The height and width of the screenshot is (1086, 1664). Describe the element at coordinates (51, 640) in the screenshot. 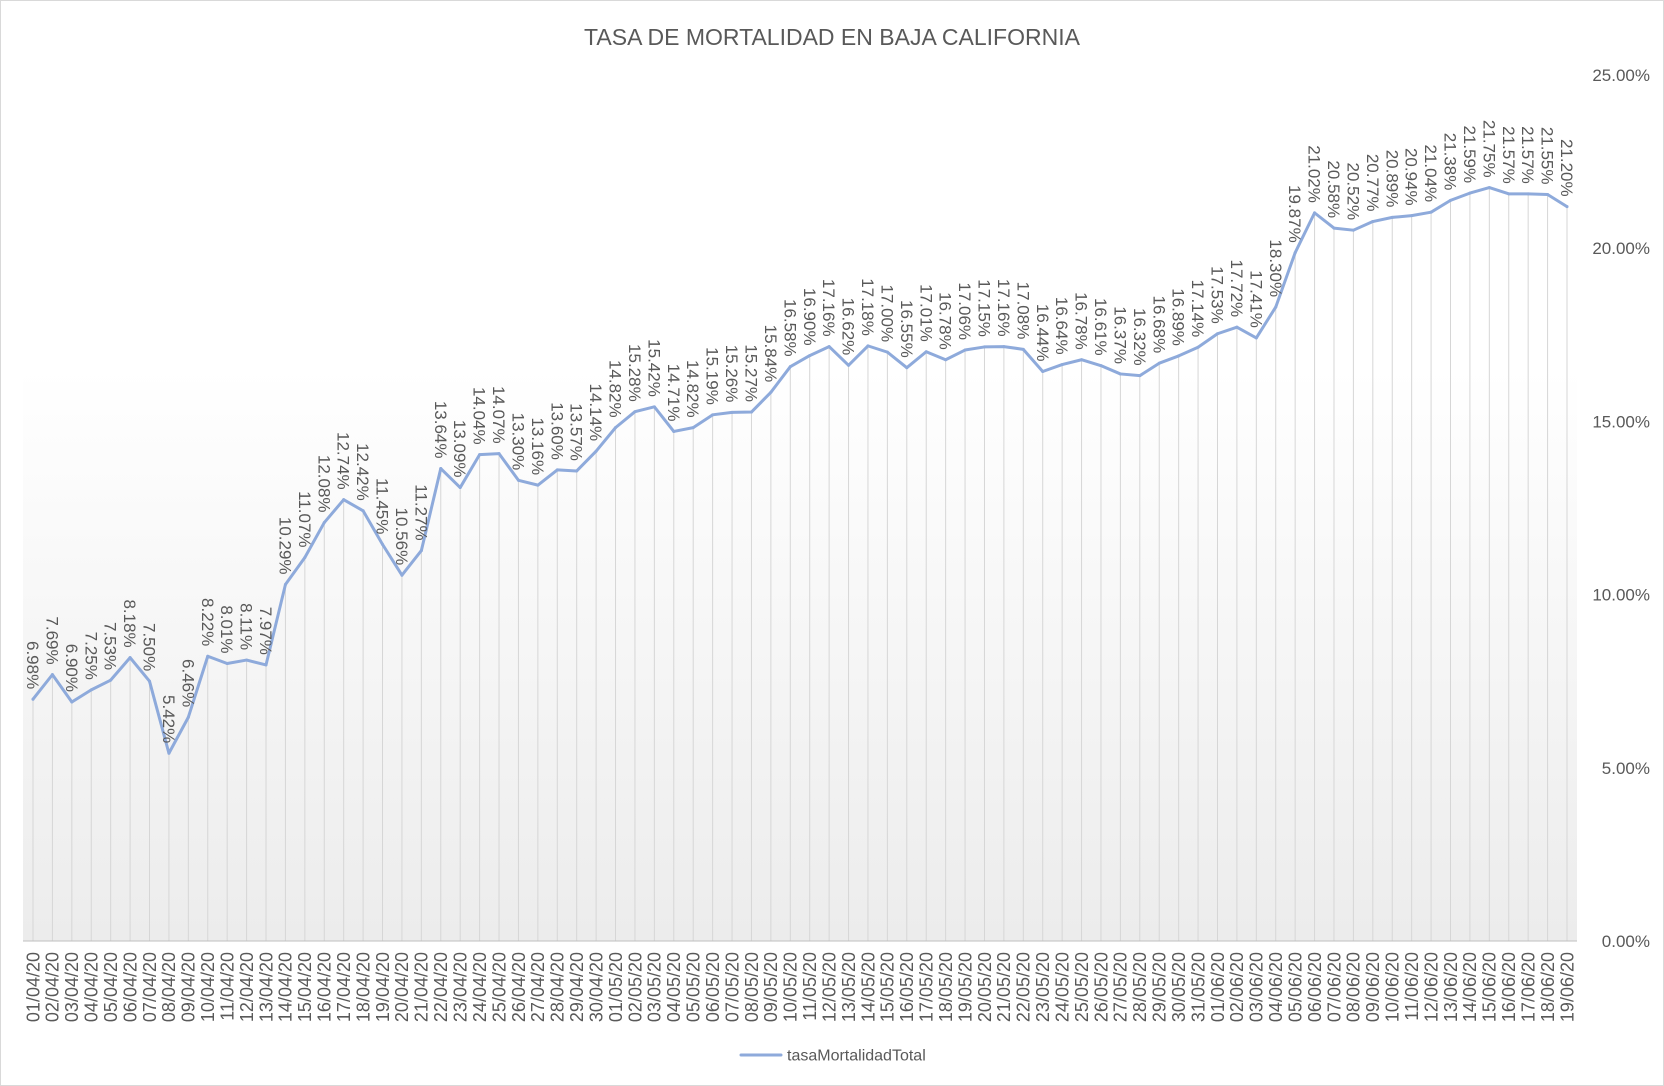

I see `data-label: 7.69%` at that location.